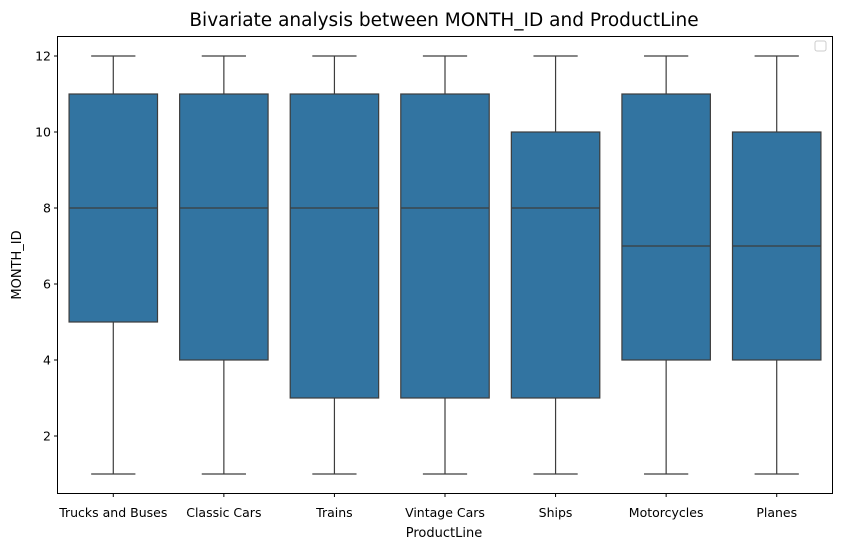 The width and height of the screenshot is (841, 549). I want to click on x-tick-label: Vintage Cars, so click(445, 512).